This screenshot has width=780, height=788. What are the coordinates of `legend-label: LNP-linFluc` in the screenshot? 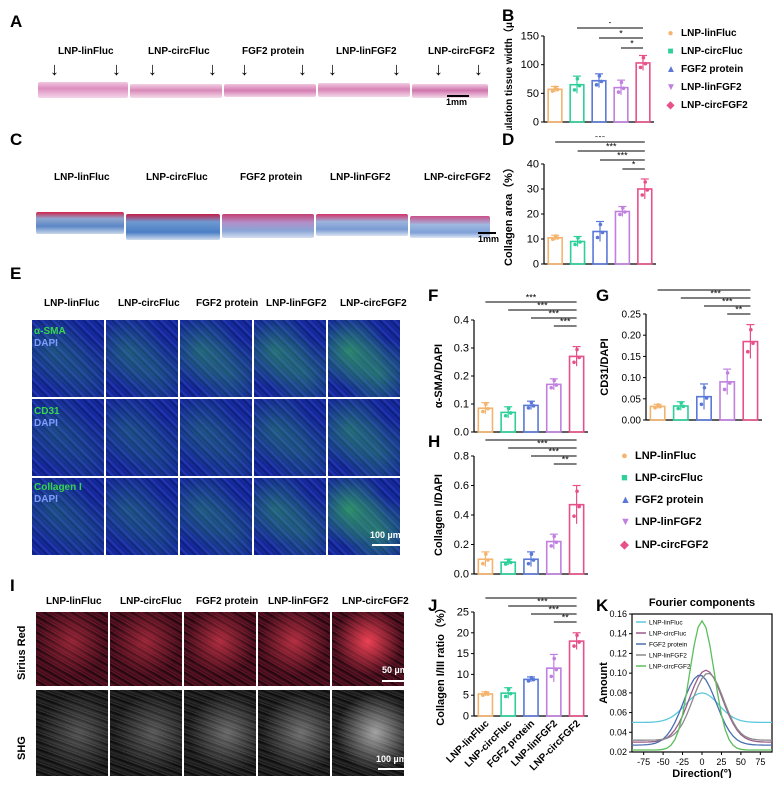 It's located at (666, 623).